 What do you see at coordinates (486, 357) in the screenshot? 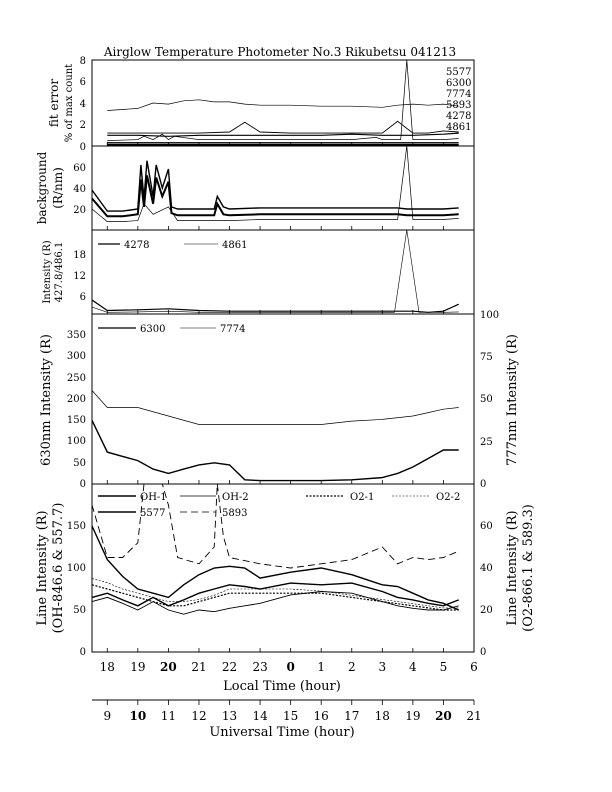
I see `panel-red-ytick-right: 75` at bounding box center [486, 357].